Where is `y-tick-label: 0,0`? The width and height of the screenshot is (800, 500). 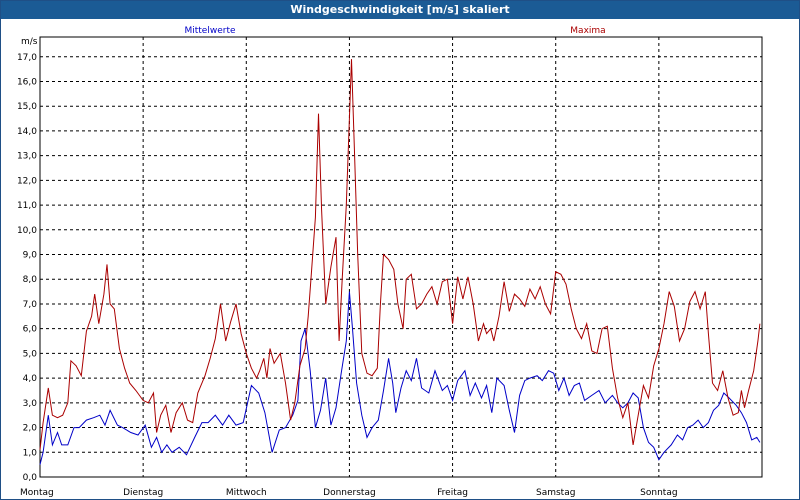 y-tick-label: 0,0 is located at coordinates (30, 478).